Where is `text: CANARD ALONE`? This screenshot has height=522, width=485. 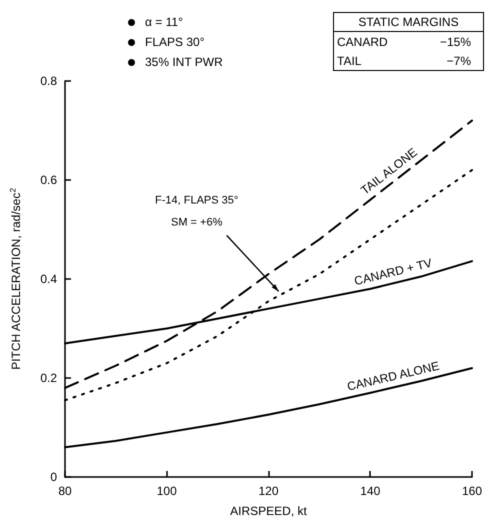 text: CANARD ALONE is located at coordinates (393, 376).